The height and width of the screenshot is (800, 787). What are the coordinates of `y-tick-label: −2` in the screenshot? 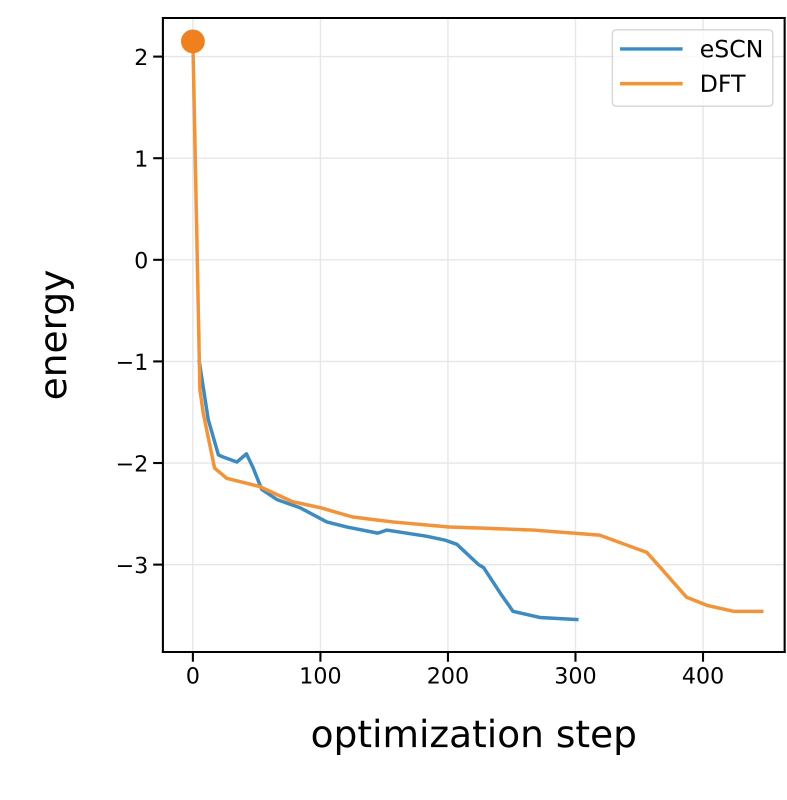 It's located at (132, 463).